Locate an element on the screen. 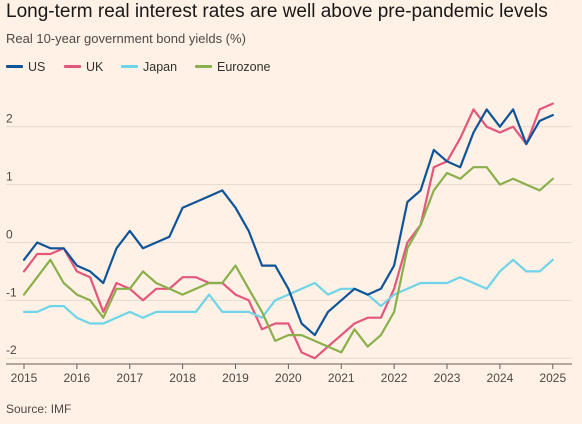  legend-label-eurozone: Eurozone is located at coordinates (244, 67).